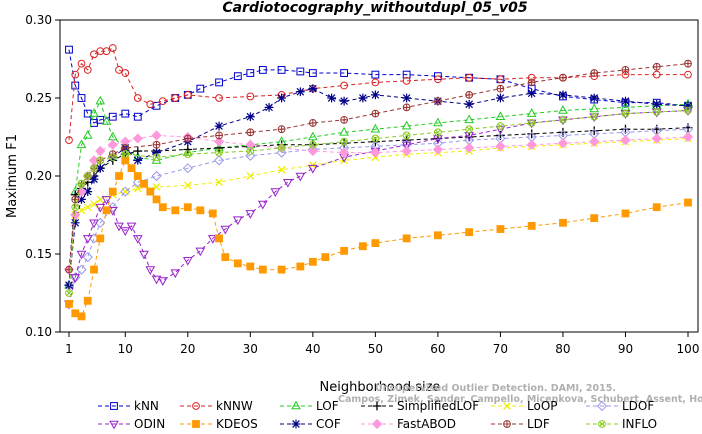 Image resolution: width=702 pixels, height=434 pixels. I want to click on legend-item-knnw: kNNW, so click(216, 406).